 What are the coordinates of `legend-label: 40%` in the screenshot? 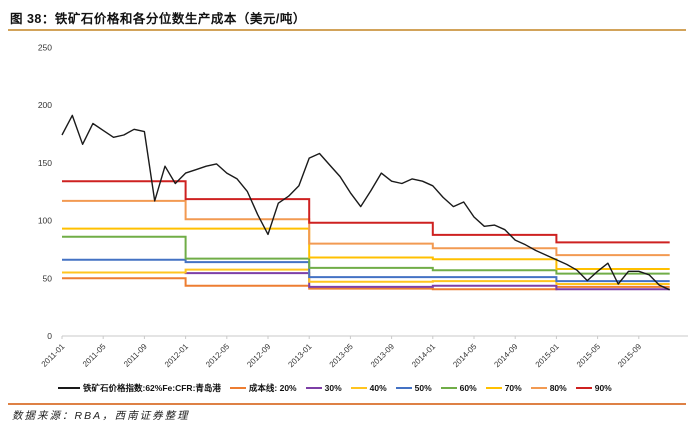 It's located at (378, 388).